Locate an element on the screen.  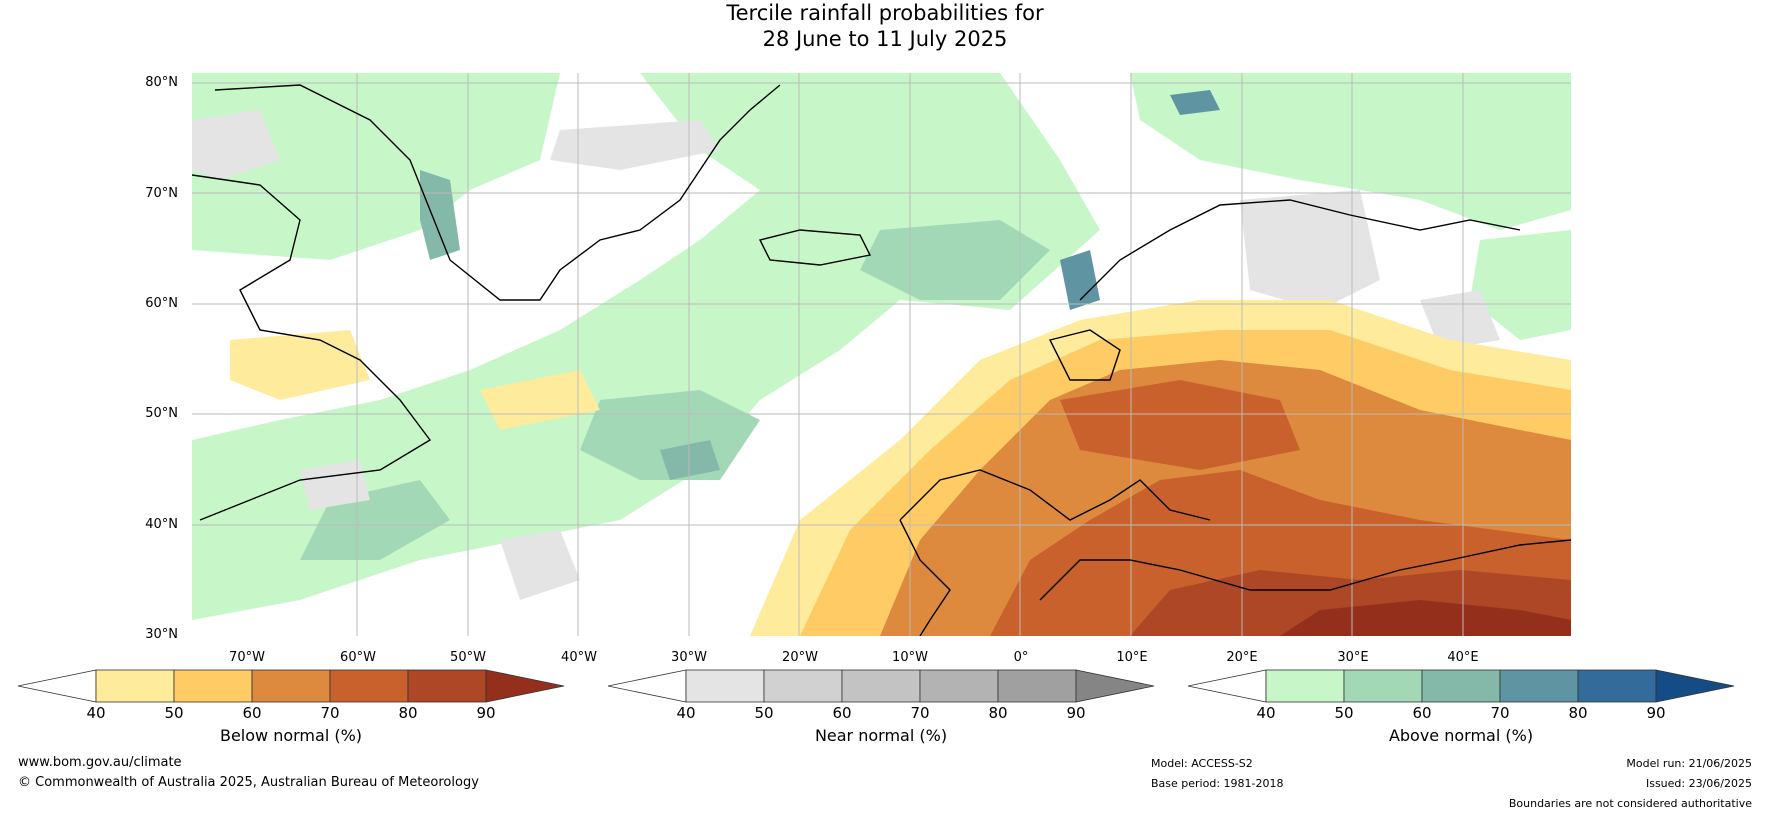
lat-tick: 70°N is located at coordinates (161, 193).